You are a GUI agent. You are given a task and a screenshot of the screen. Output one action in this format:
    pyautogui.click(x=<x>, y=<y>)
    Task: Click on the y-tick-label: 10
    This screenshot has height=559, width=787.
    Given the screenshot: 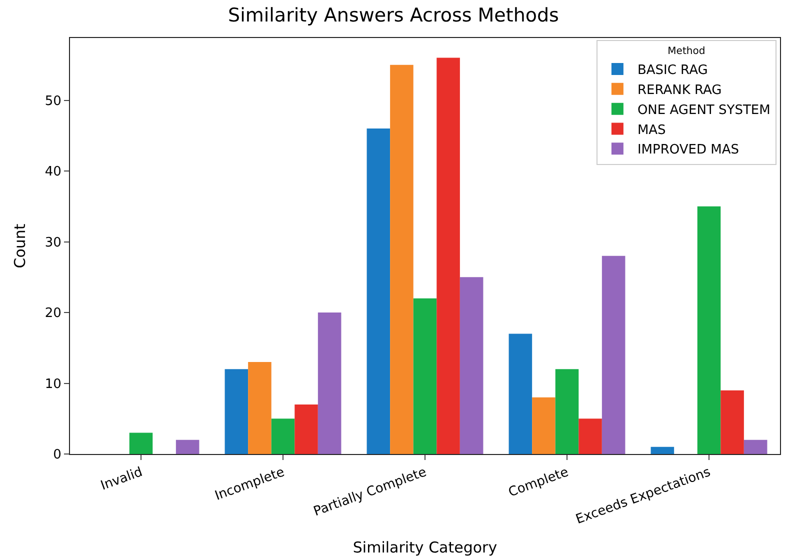 What is the action you would take?
    pyautogui.click(x=53, y=384)
    